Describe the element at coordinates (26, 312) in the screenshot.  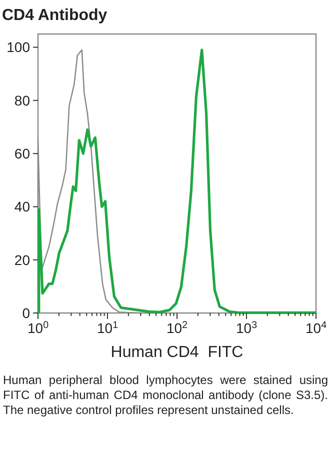
I see `y-tick-label: 0` at that location.